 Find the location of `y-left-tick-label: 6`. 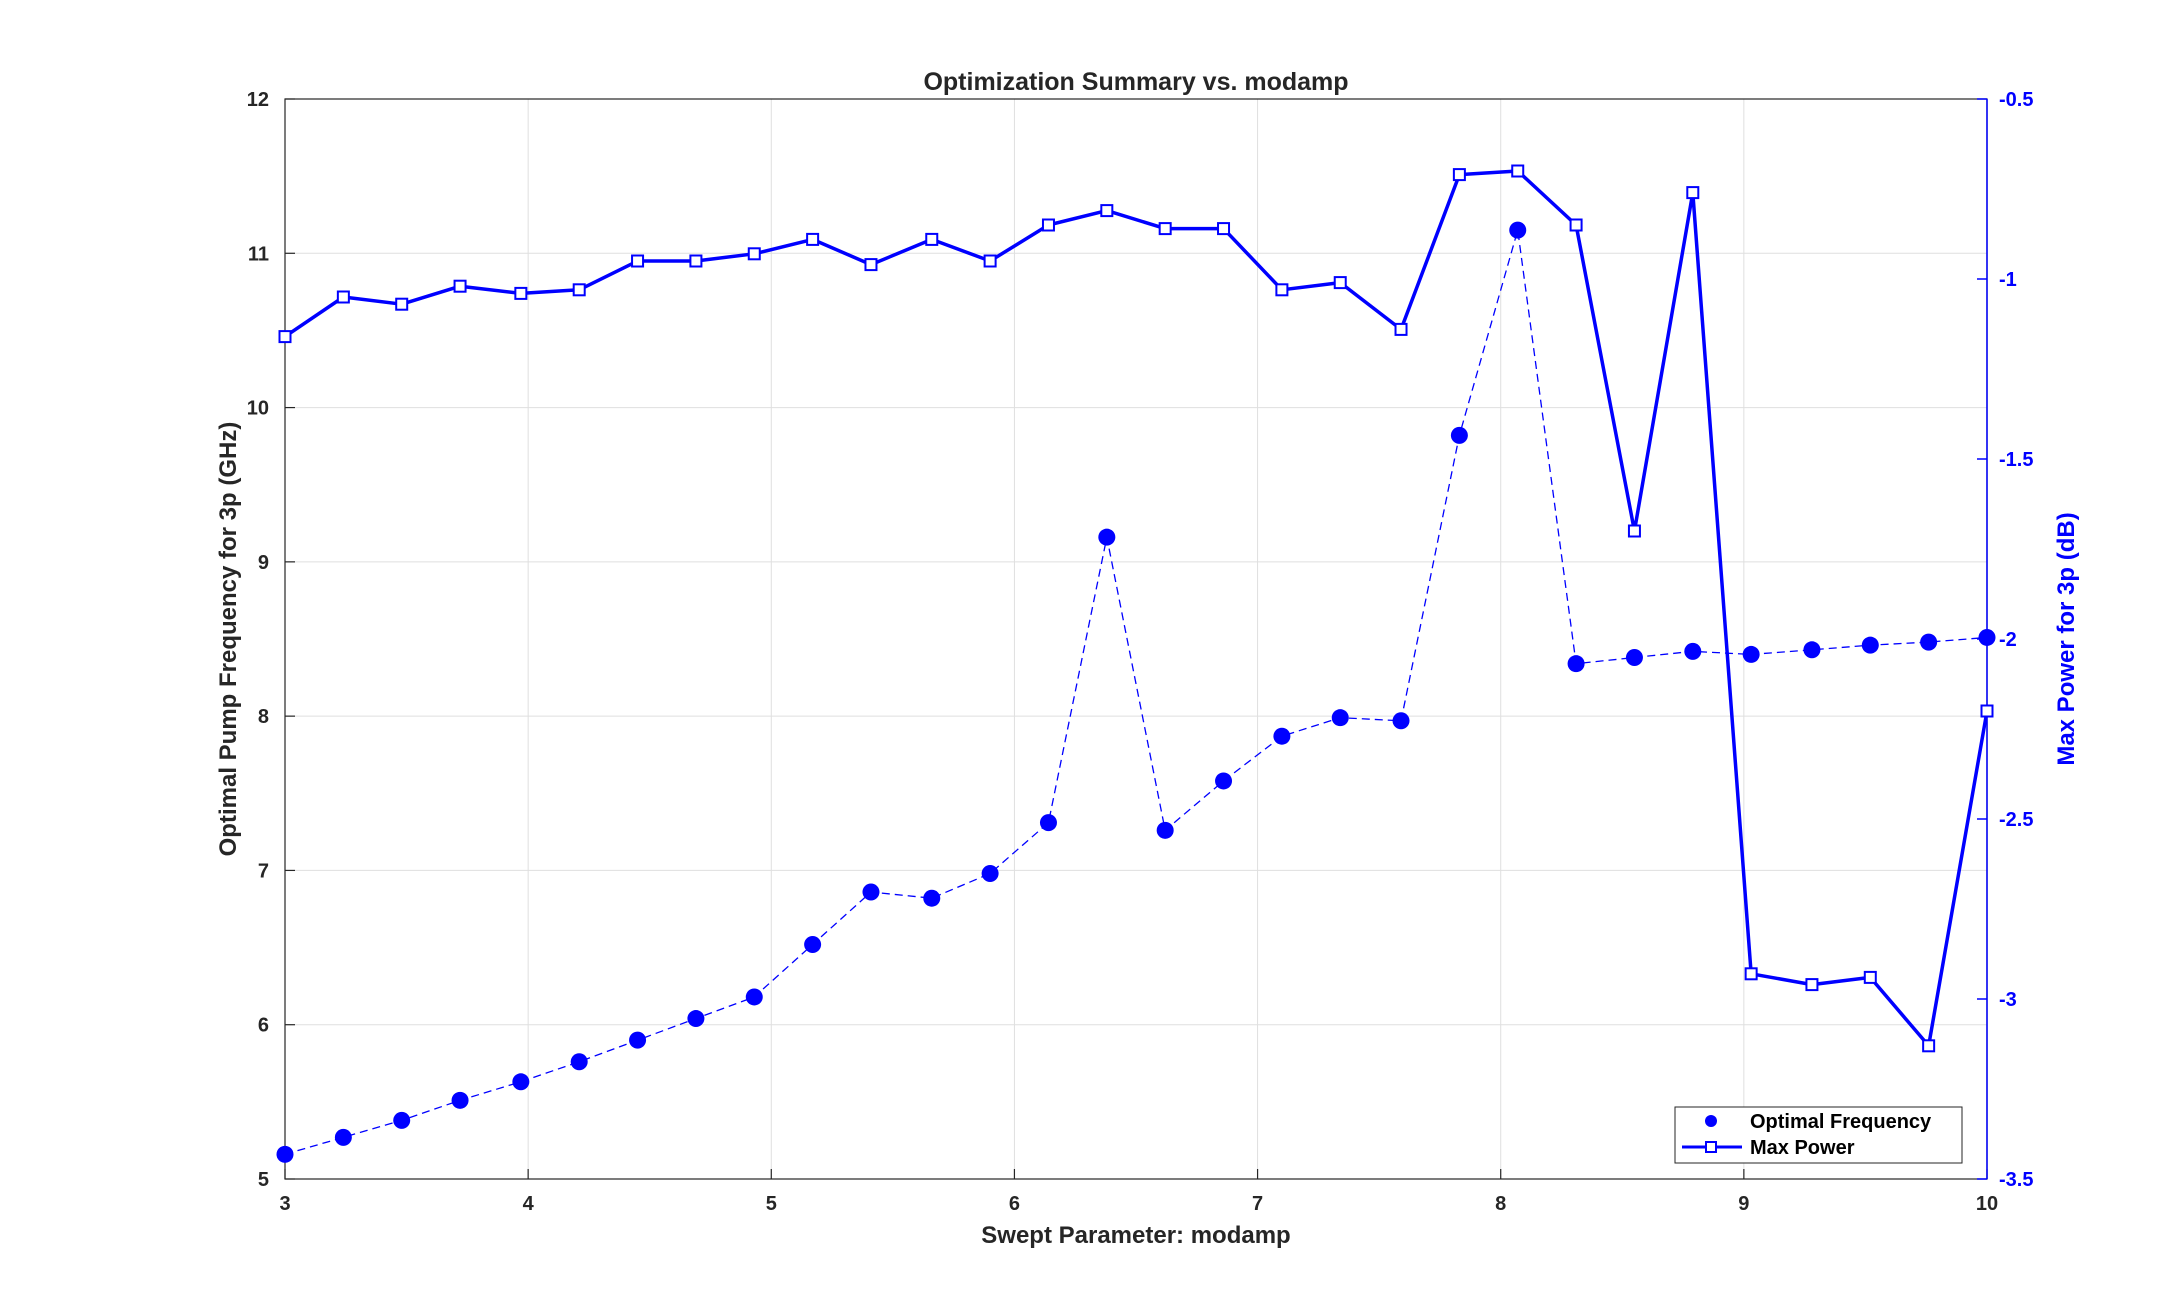

y-left-tick-label: 6 is located at coordinates (263, 1026).